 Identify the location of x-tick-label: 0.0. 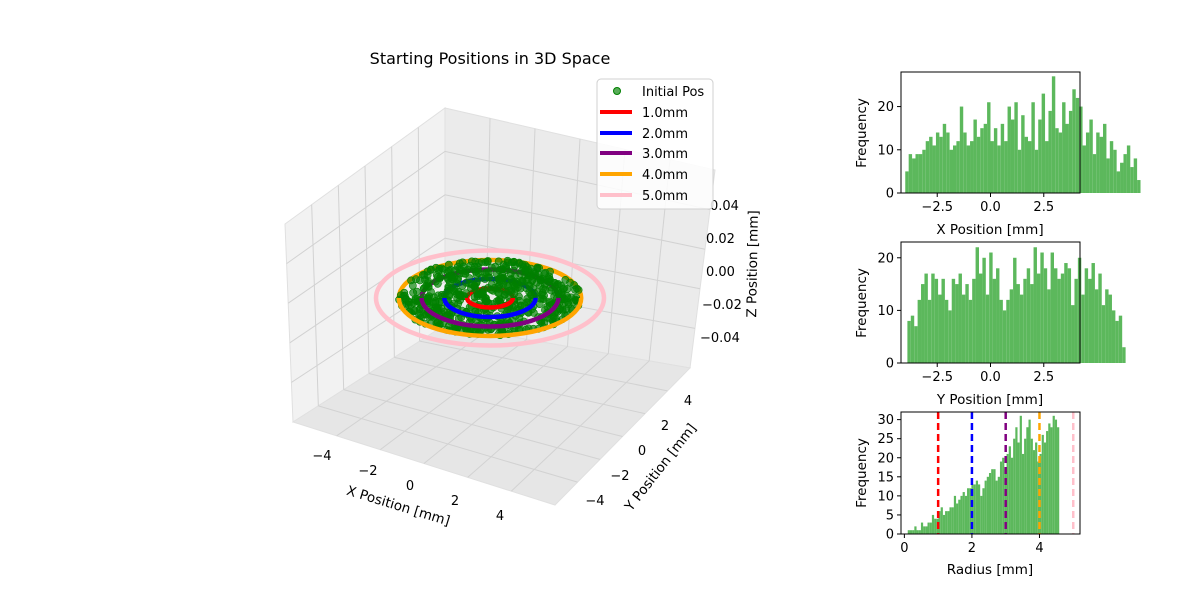
(990, 377).